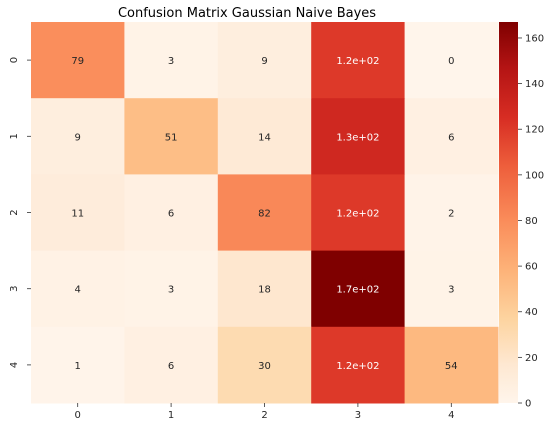 This screenshot has height=427, width=550. I want to click on cell-annotation: 14, so click(264, 137).